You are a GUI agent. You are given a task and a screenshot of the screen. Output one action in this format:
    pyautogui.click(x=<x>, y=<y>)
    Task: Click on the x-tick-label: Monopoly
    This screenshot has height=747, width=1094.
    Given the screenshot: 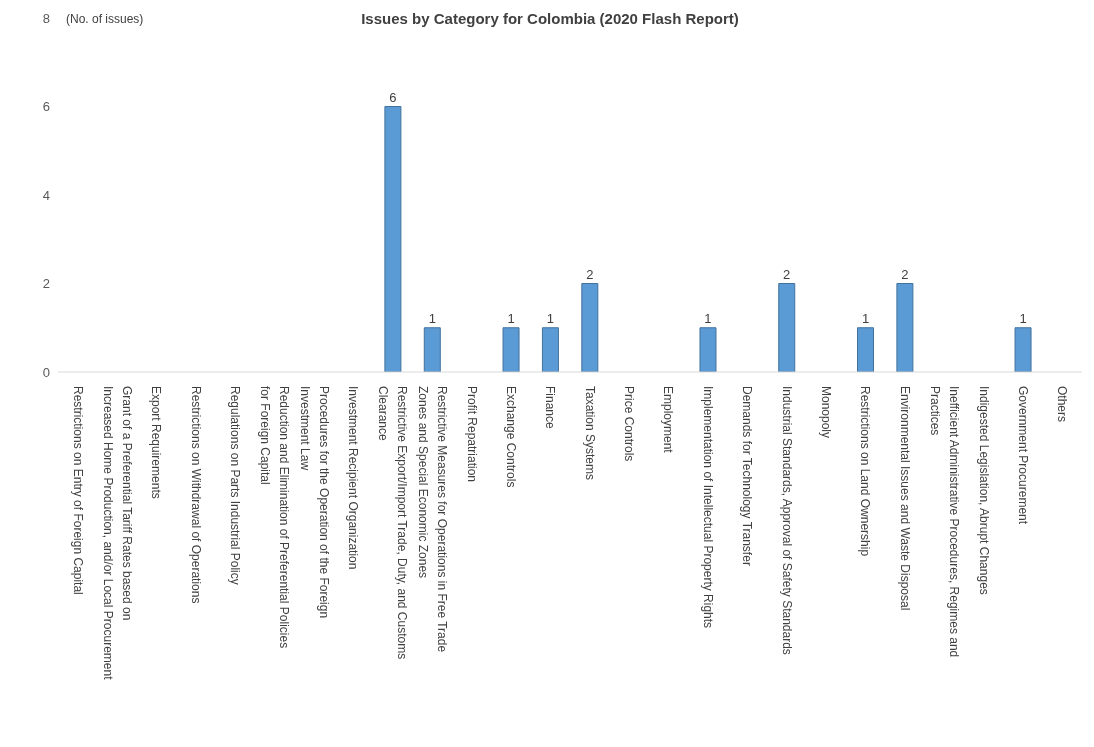 What is the action you would take?
    pyautogui.click(x=826, y=412)
    